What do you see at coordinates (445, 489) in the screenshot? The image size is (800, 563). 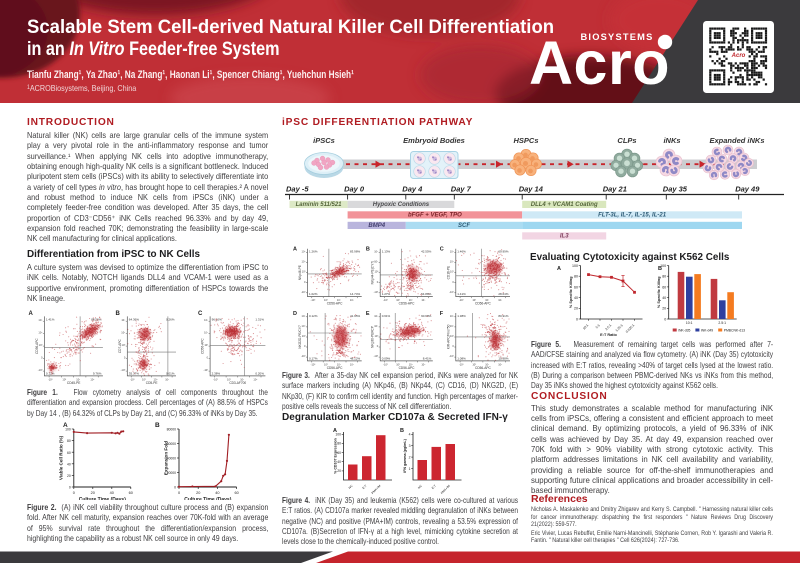 I see `svg-text: PMA+IM` at bounding box center [445, 489].